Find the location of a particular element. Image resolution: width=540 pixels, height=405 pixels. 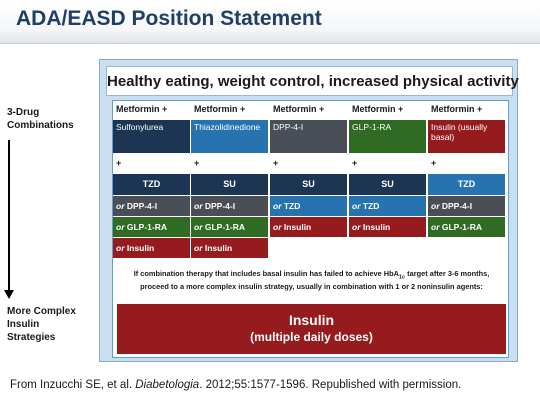

insulin-strategy-box: Insulin (multiple daily doses) is located at coordinates (311, 329).